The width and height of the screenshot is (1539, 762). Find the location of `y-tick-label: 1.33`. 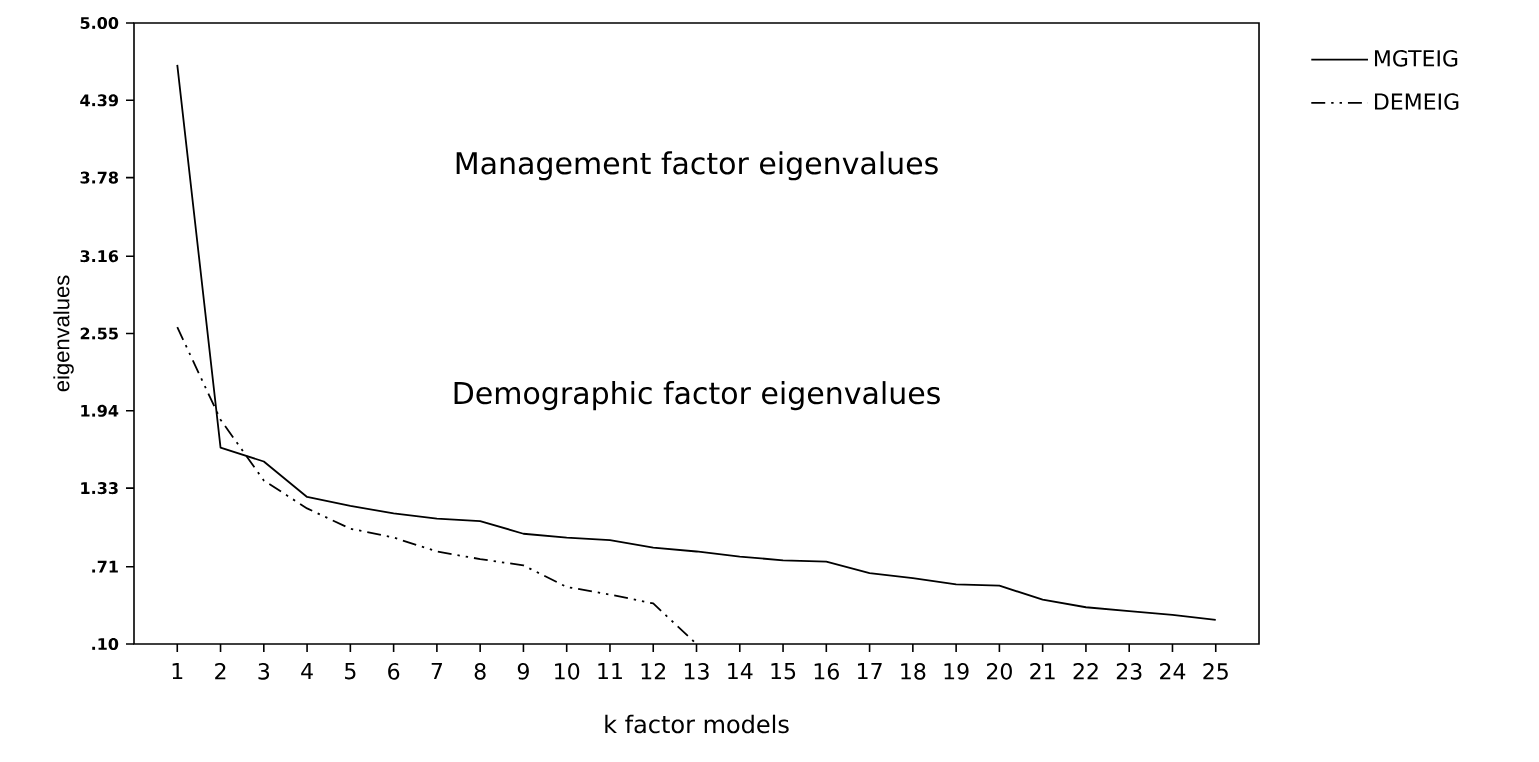

y-tick-label: 1.33 is located at coordinates (99, 488).